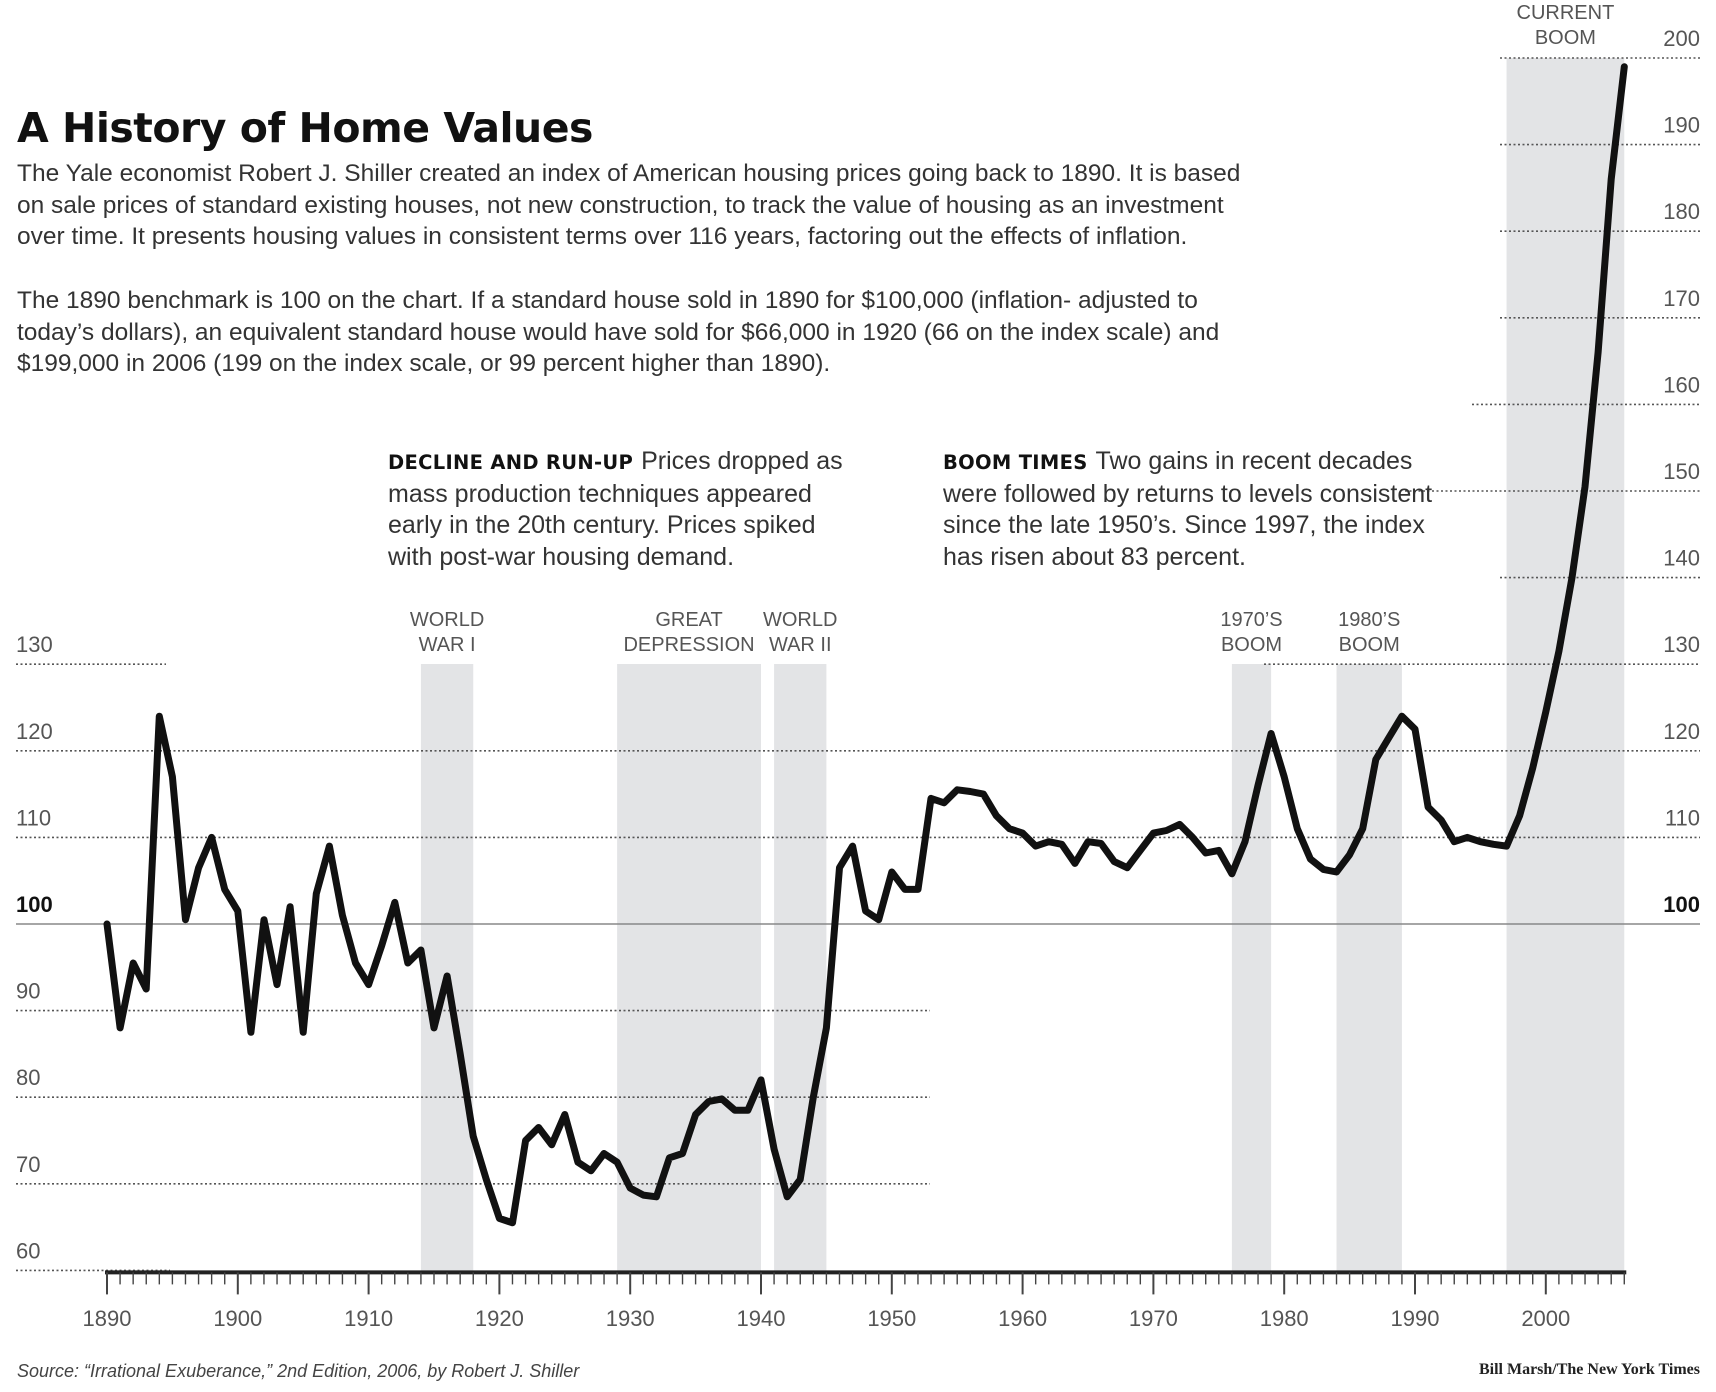  I want to click on y-tick-label-left: 60, so click(28, 1250).